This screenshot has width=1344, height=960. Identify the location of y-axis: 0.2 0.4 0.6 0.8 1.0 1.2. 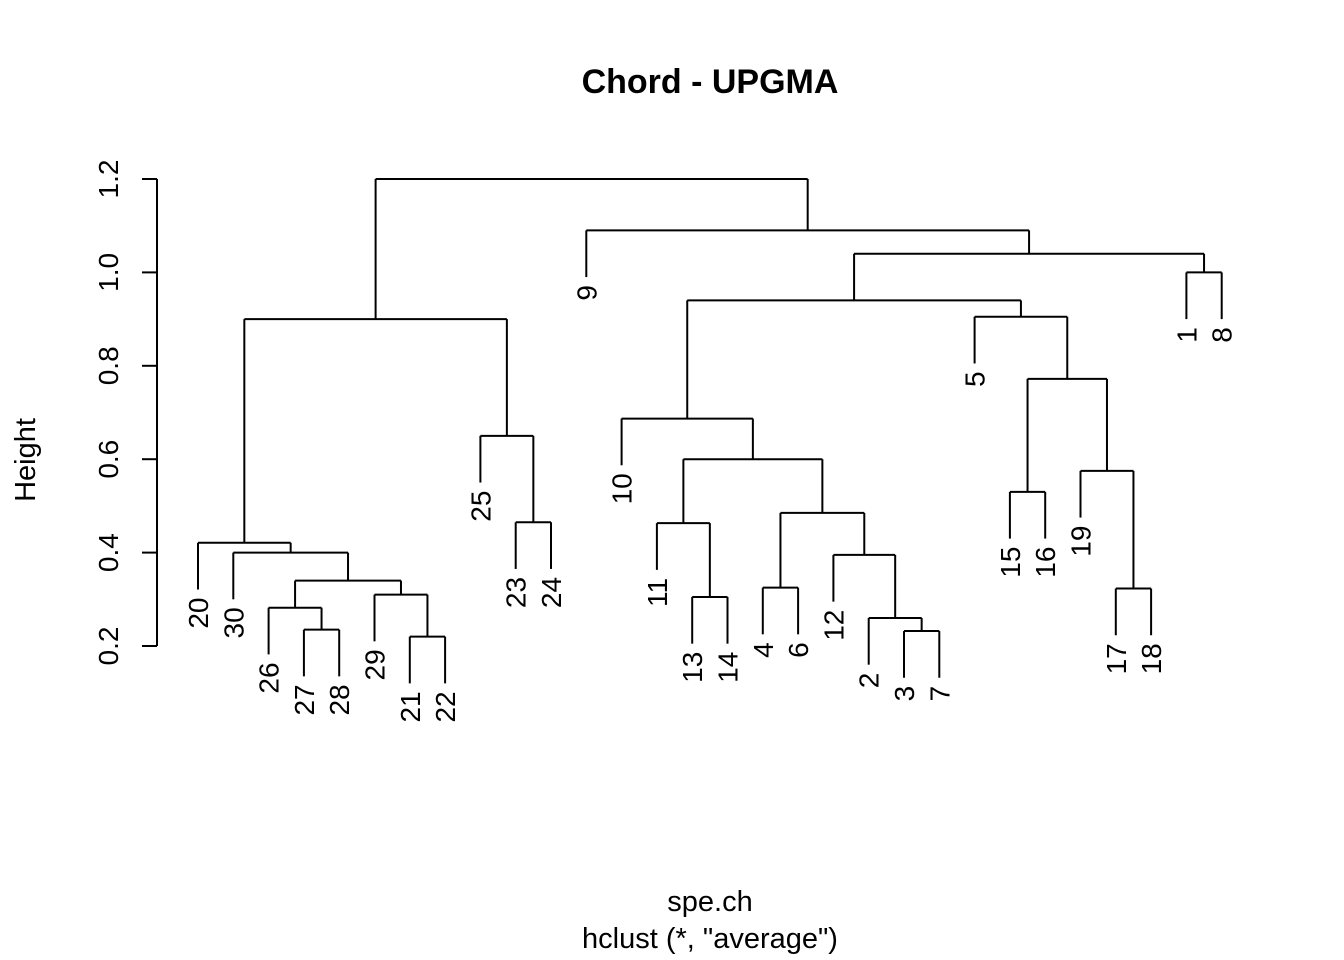
(125, 413).